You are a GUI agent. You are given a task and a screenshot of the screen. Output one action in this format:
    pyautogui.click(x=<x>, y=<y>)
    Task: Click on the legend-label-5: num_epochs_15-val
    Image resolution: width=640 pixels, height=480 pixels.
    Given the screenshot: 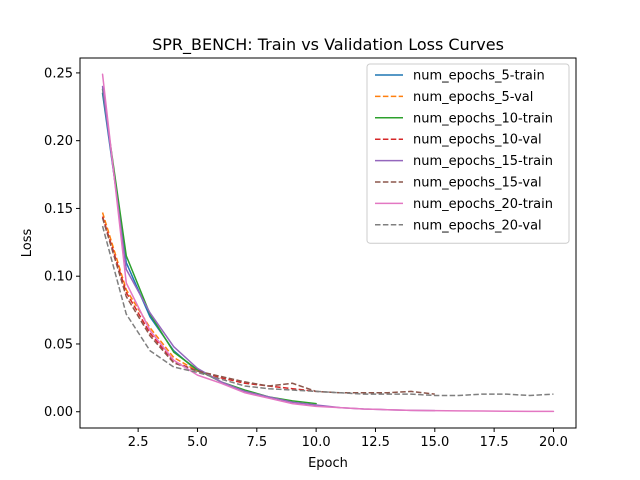 What is the action you would take?
    pyautogui.click(x=477, y=183)
    